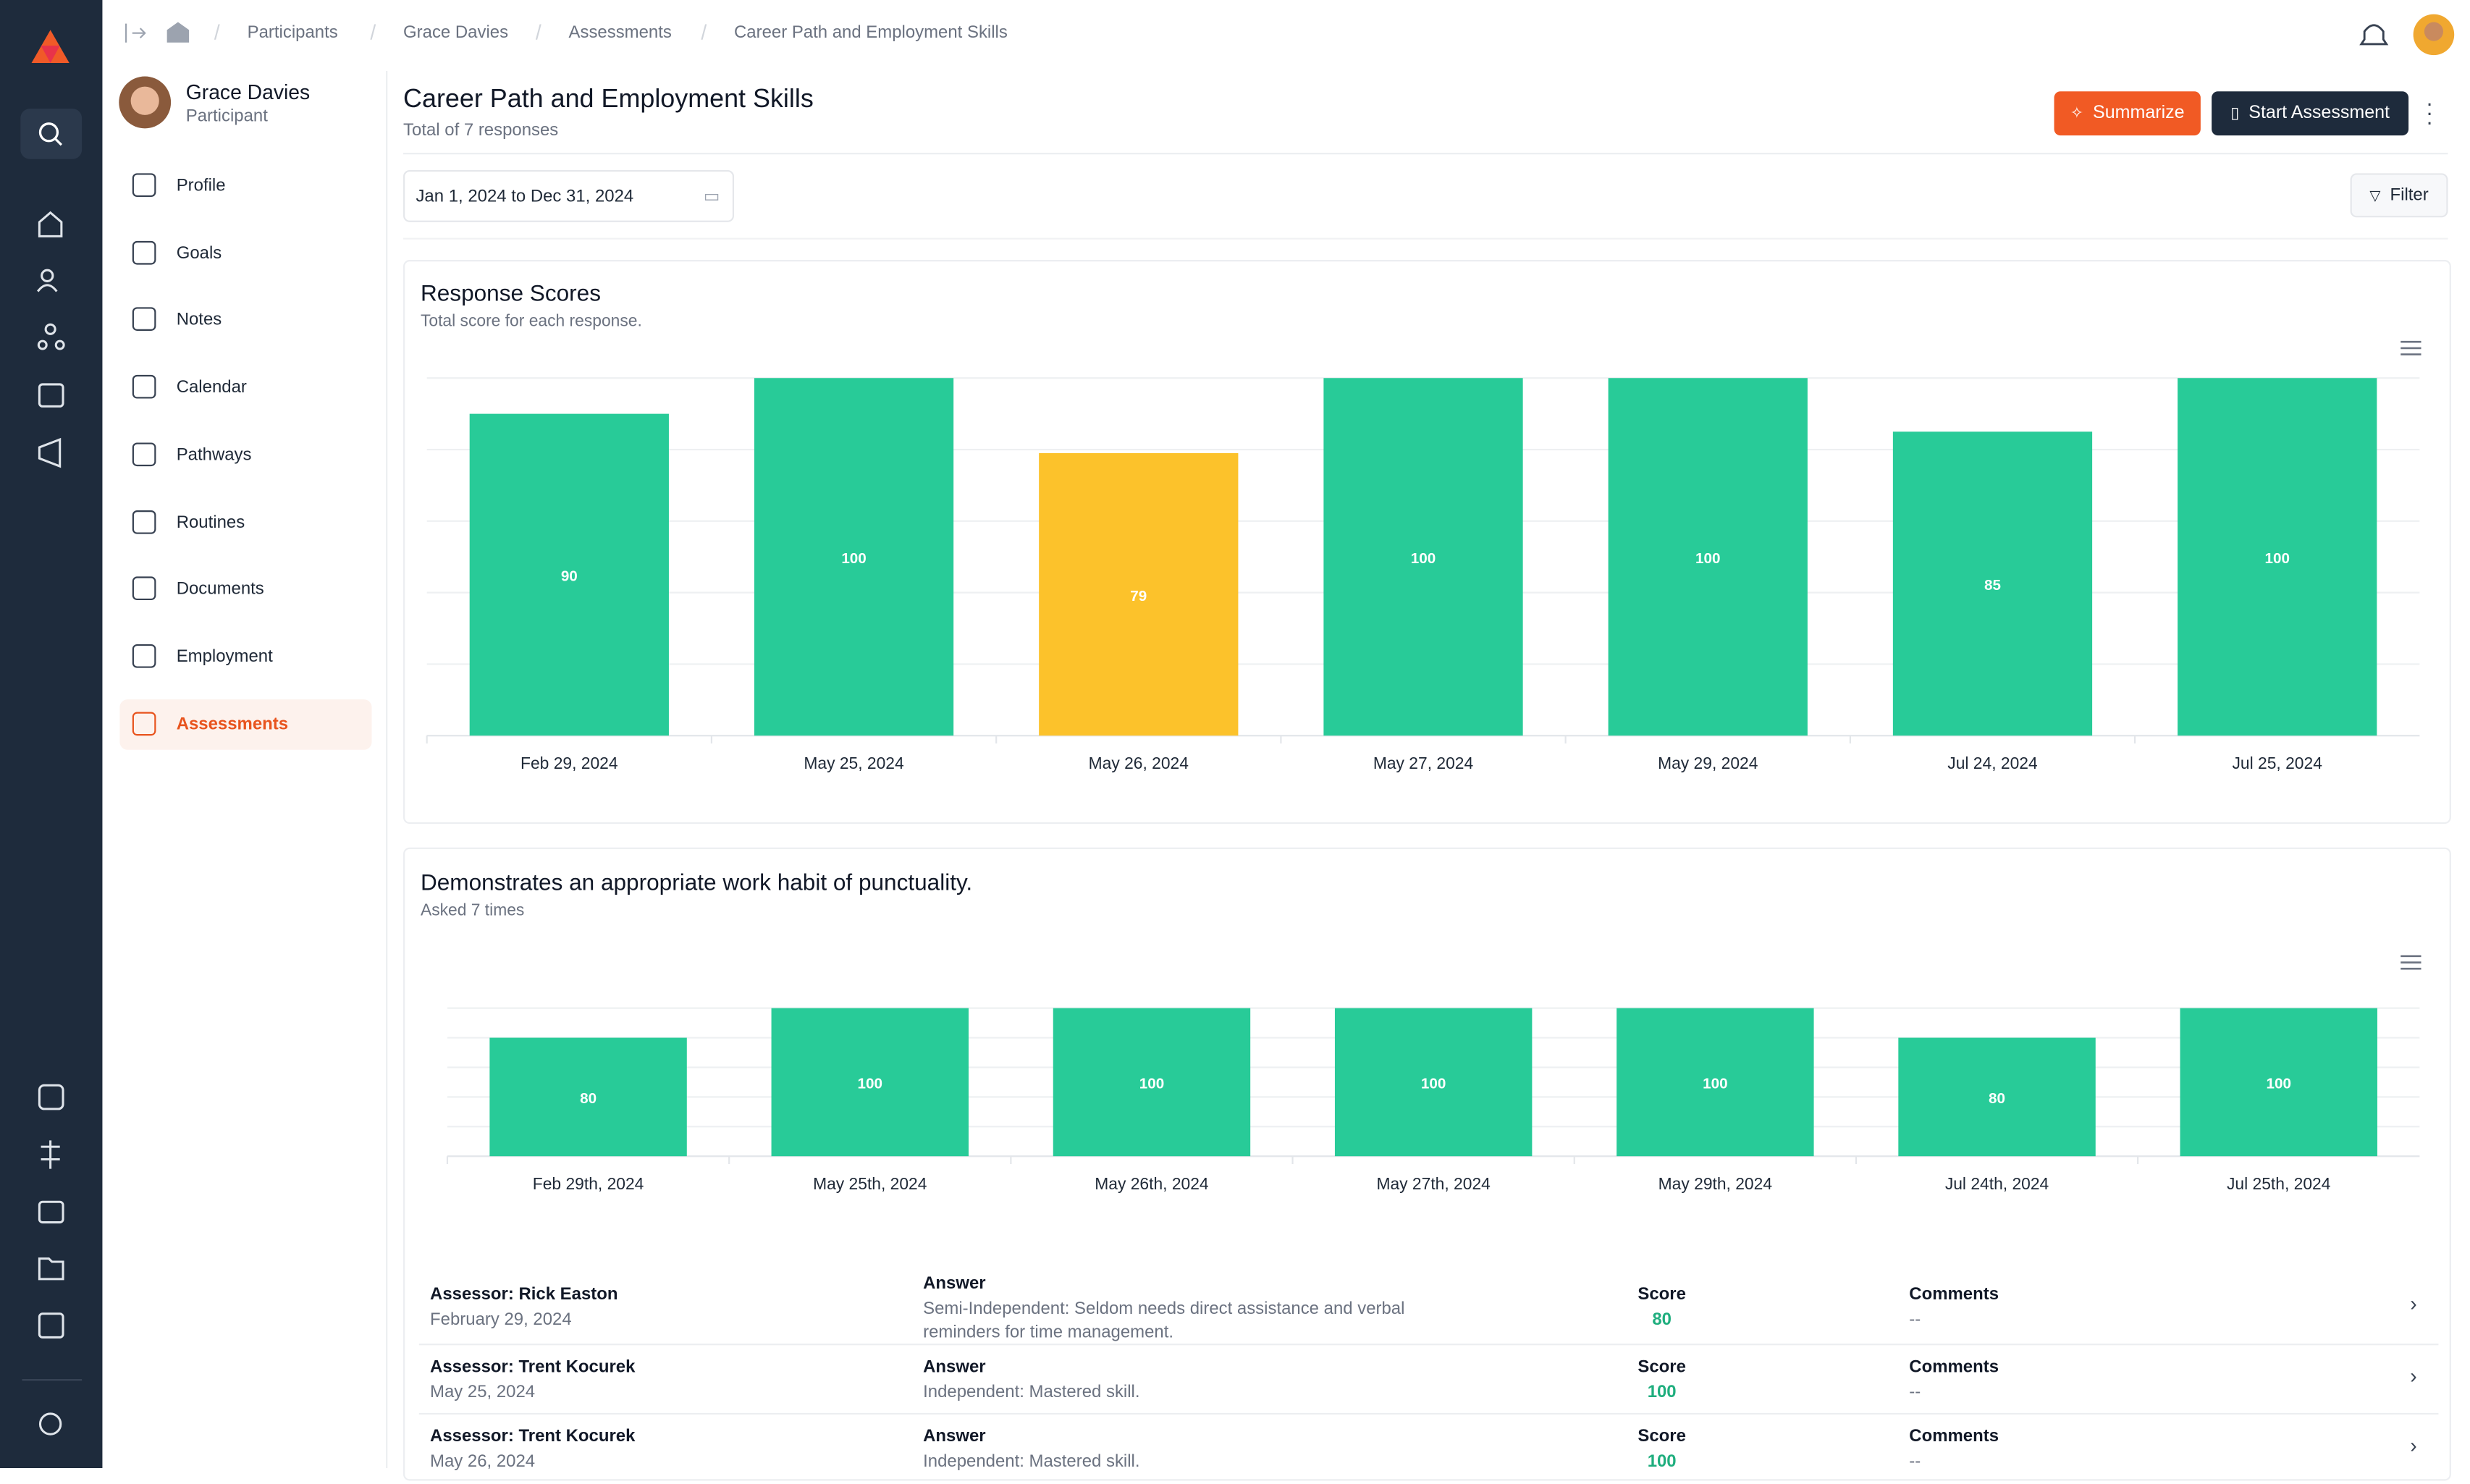 The image size is (2470, 1484). Describe the element at coordinates (1031, 1392) in the screenshot. I see `answer-text: Independent: Mastered skill.` at that location.